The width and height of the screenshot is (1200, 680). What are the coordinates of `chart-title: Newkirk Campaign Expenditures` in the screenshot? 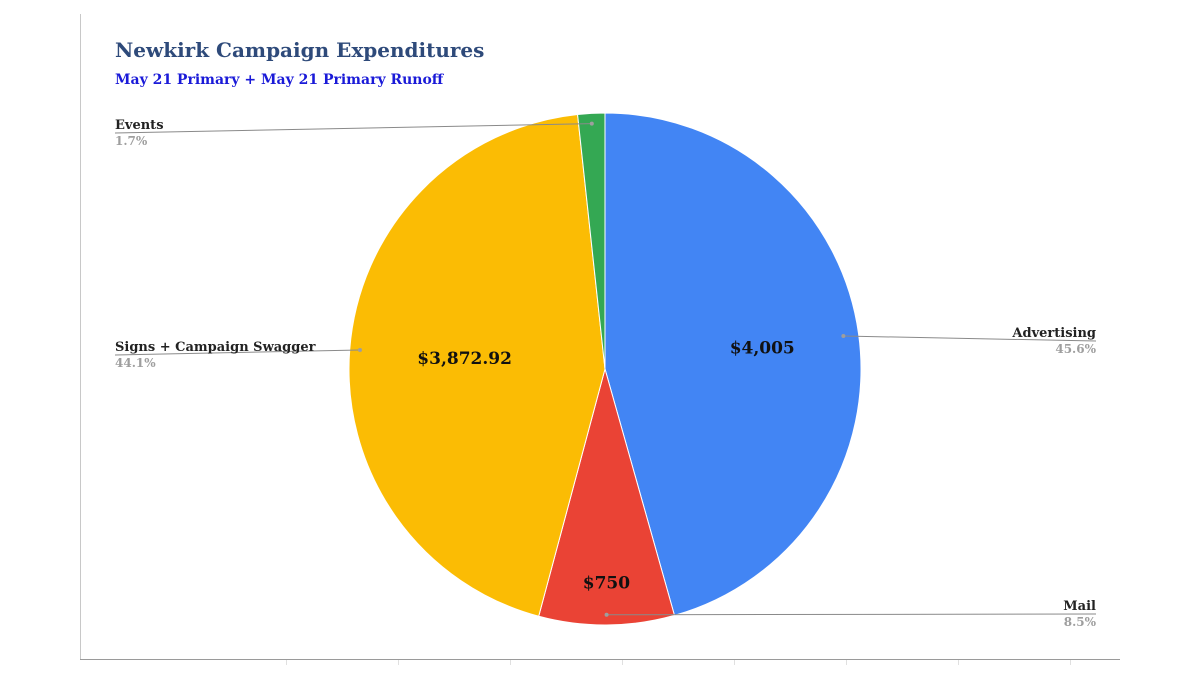 It's located at (300, 50).